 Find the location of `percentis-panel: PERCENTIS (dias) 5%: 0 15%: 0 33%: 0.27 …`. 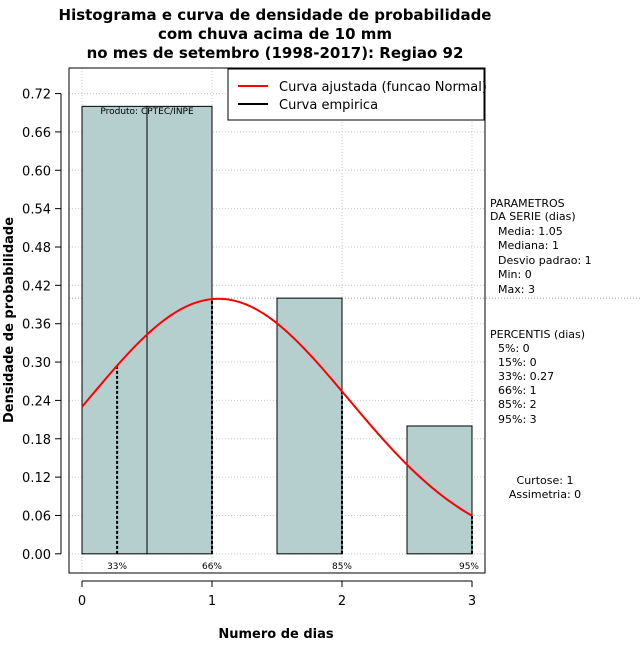

percentis-panel: PERCENTIS (dias) 5%: 0 15%: 0 33%: 0.27 … is located at coordinates (537, 377).